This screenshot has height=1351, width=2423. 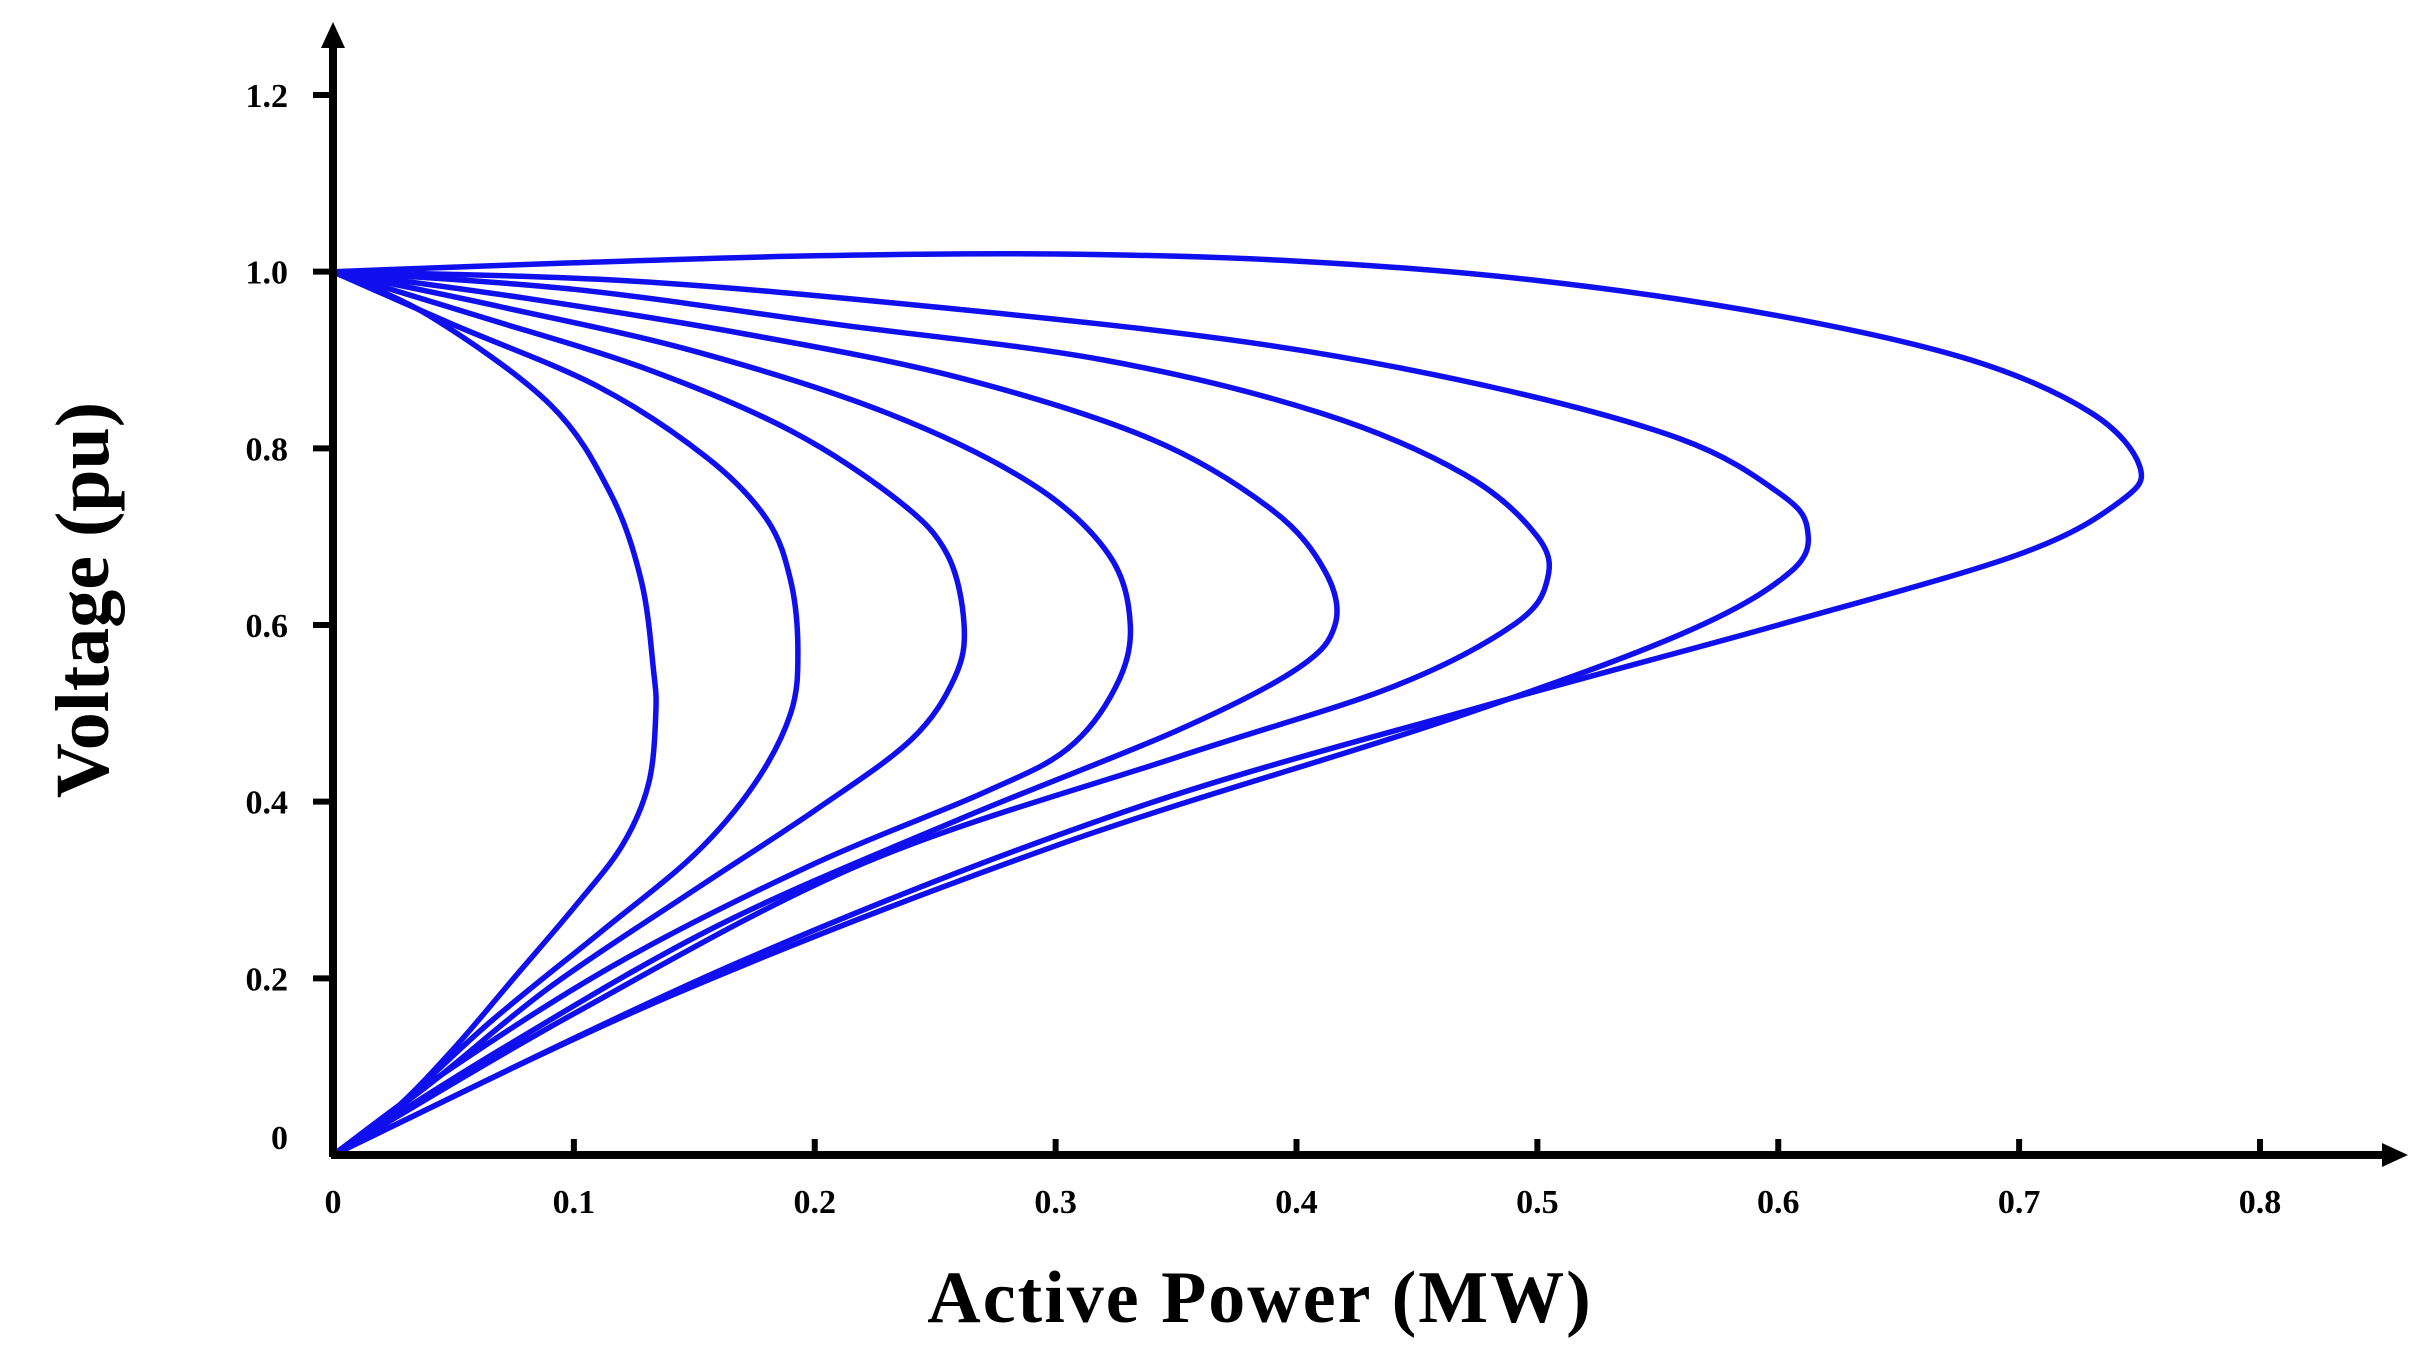 I want to click on y-tick-label: 0.6, so click(x=267, y=626).